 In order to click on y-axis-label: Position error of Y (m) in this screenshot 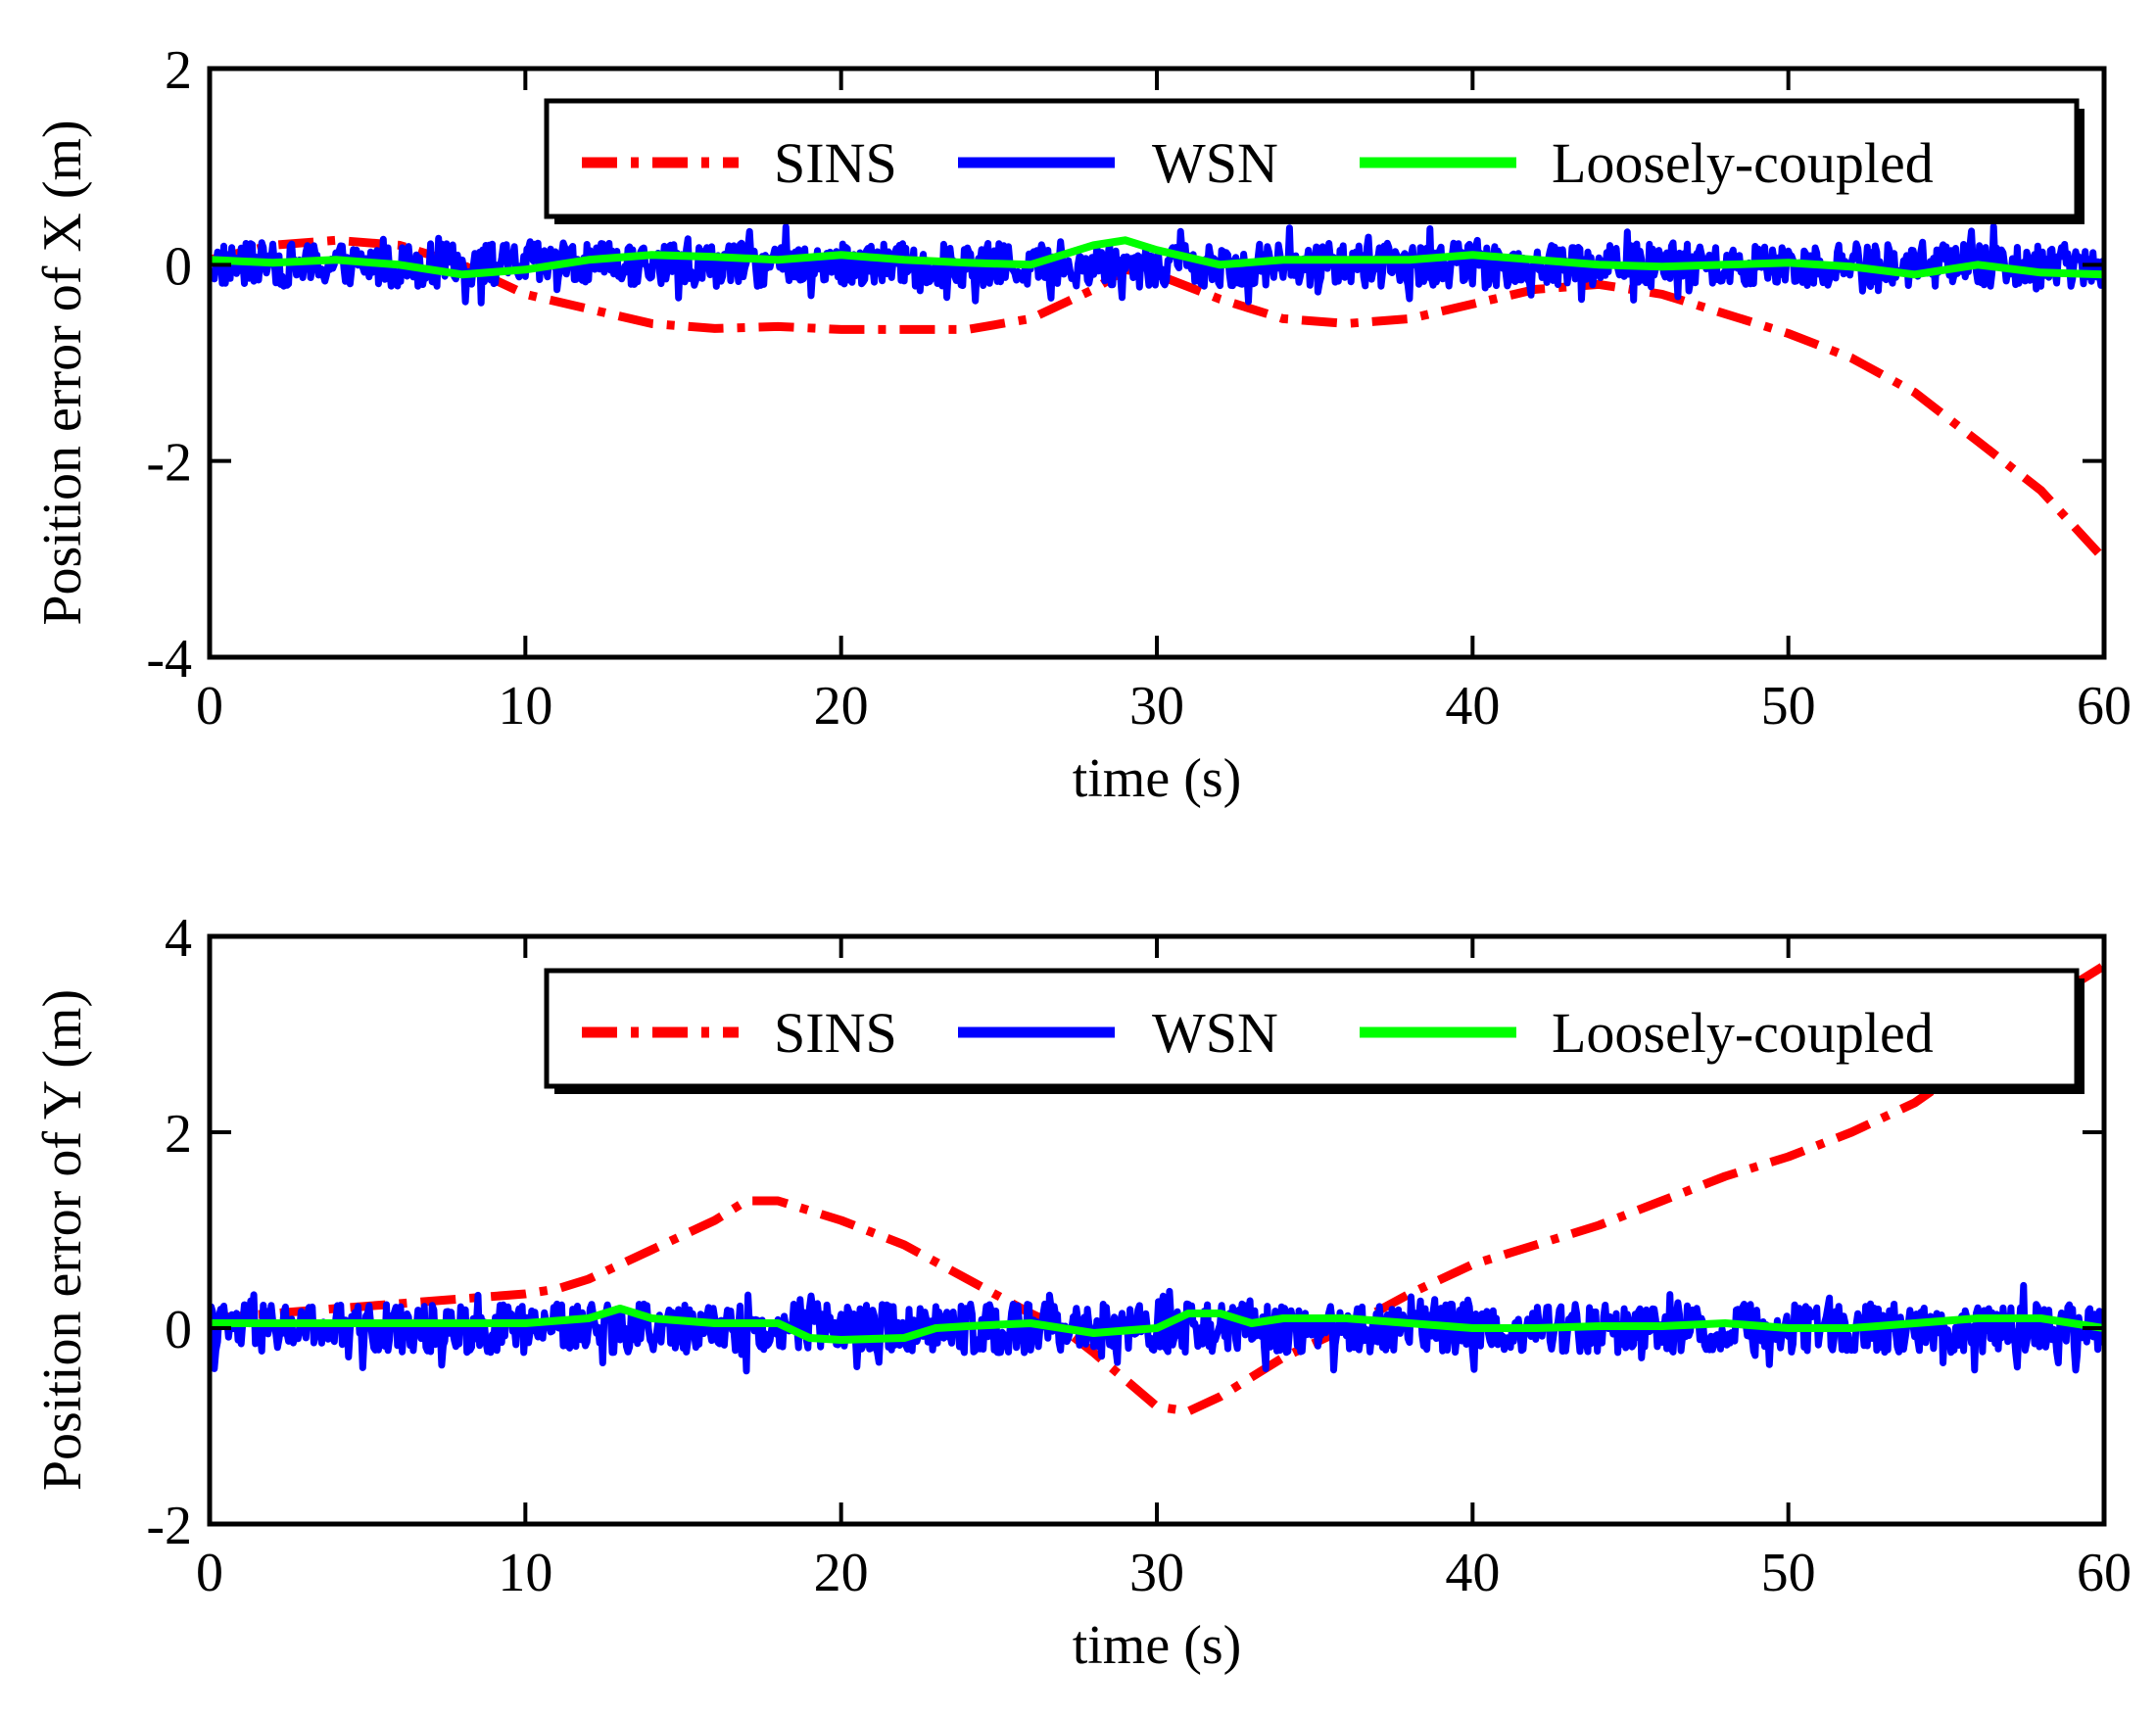, I will do `click(63, 1240)`.